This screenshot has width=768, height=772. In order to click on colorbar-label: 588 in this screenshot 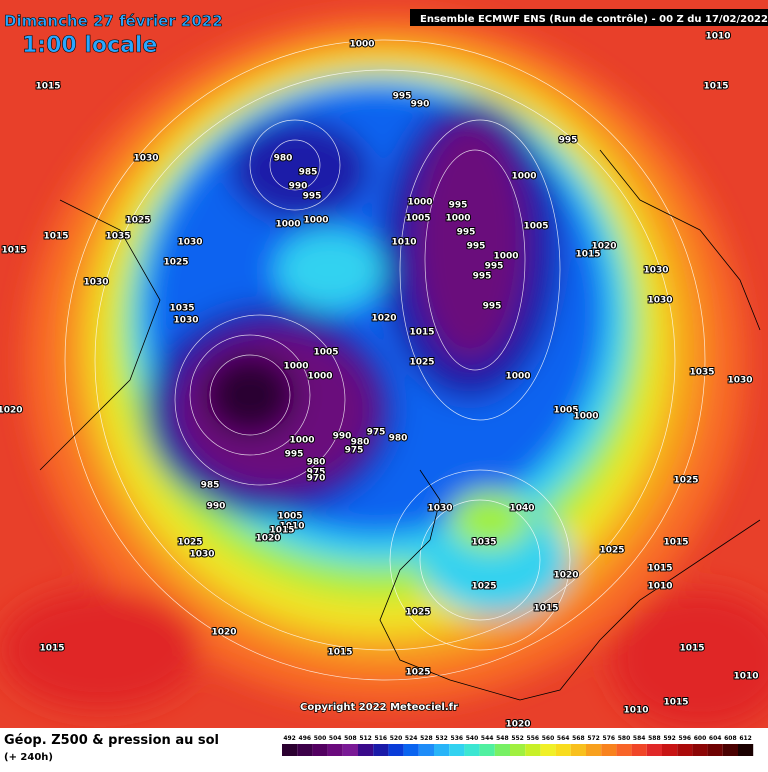, I will do `click(654, 738)`.